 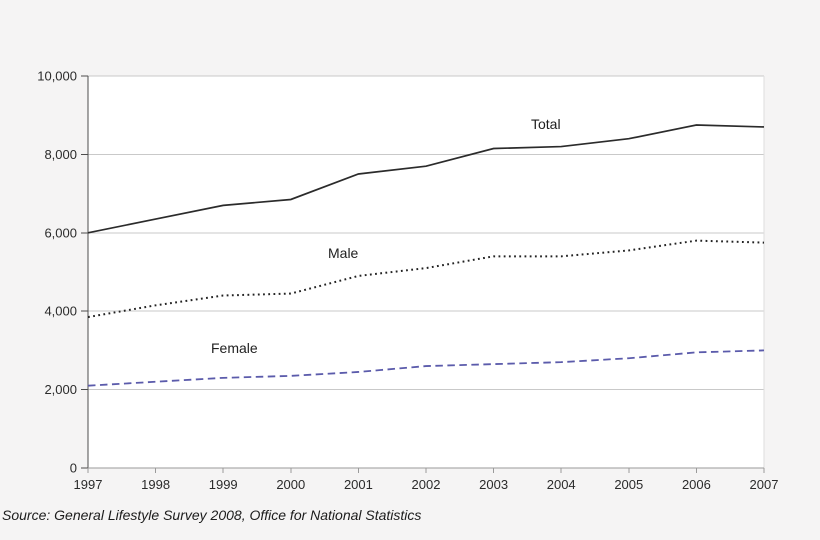 I want to click on y-tick-label: 8,000, so click(x=60, y=154).